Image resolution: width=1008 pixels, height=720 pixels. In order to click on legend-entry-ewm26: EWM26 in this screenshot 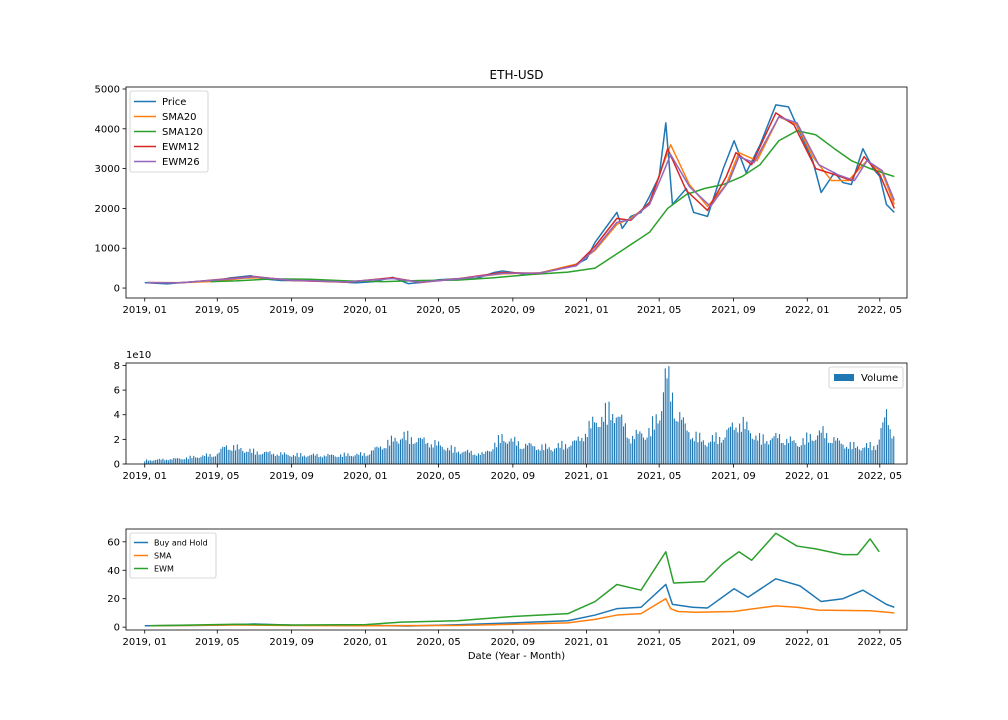, I will do `click(181, 162)`.